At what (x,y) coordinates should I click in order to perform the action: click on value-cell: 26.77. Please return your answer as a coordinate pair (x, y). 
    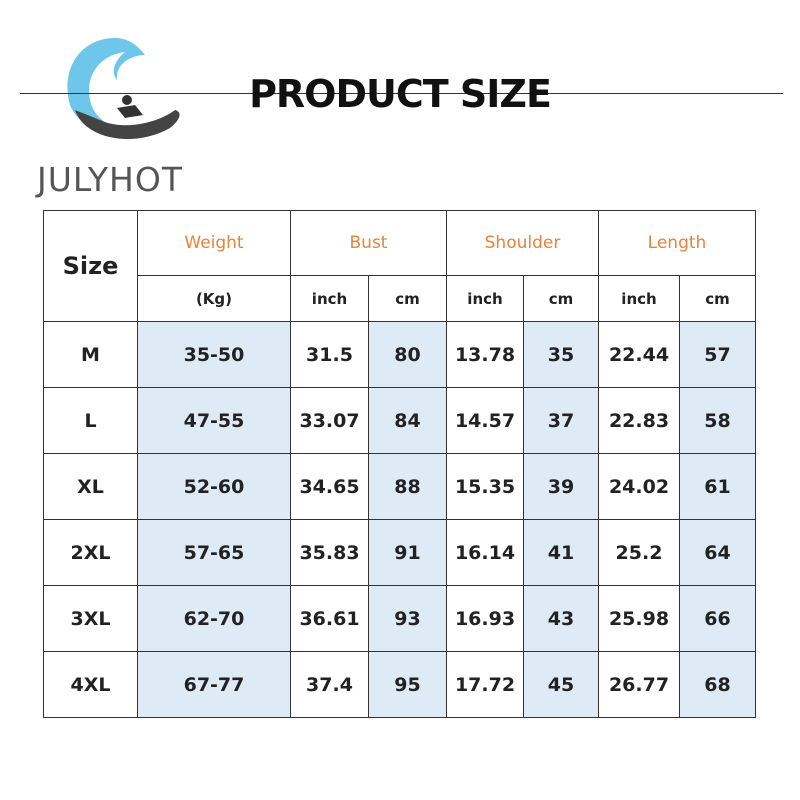
    Looking at the image, I should click on (639, 684).